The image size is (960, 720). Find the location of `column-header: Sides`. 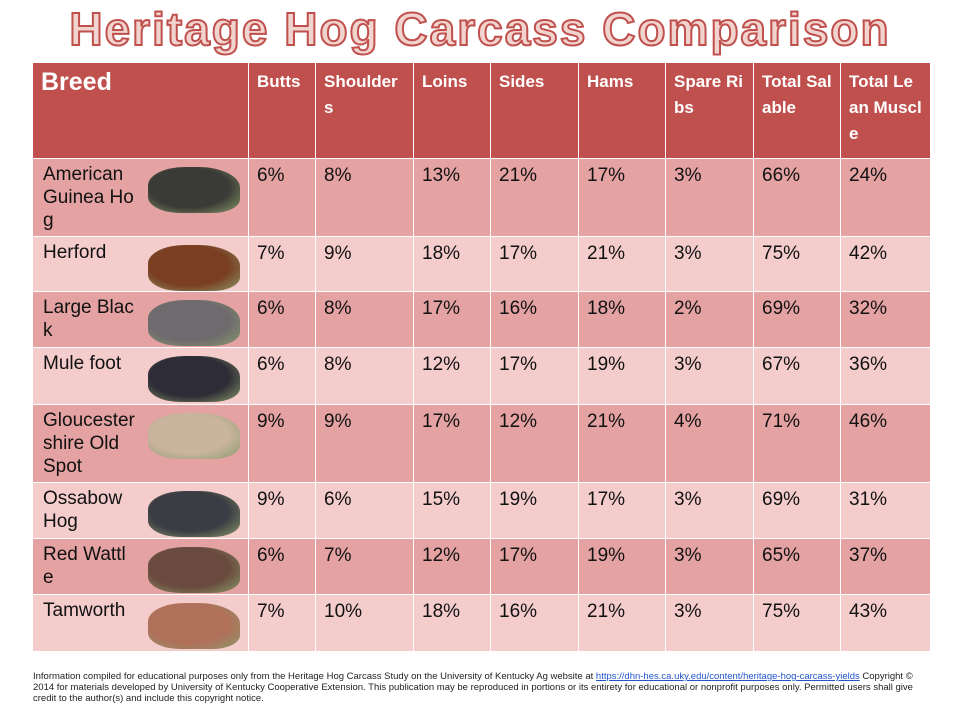

column-header: Sides is located at coordinates (534, 110).